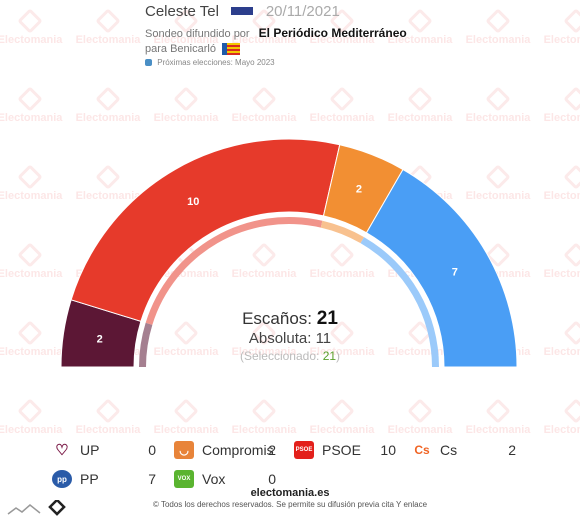  What do you see at coordinates (100, 339) in the screenshot?
I see `segment-label-pp: 2` at bounding box center [100, 339].